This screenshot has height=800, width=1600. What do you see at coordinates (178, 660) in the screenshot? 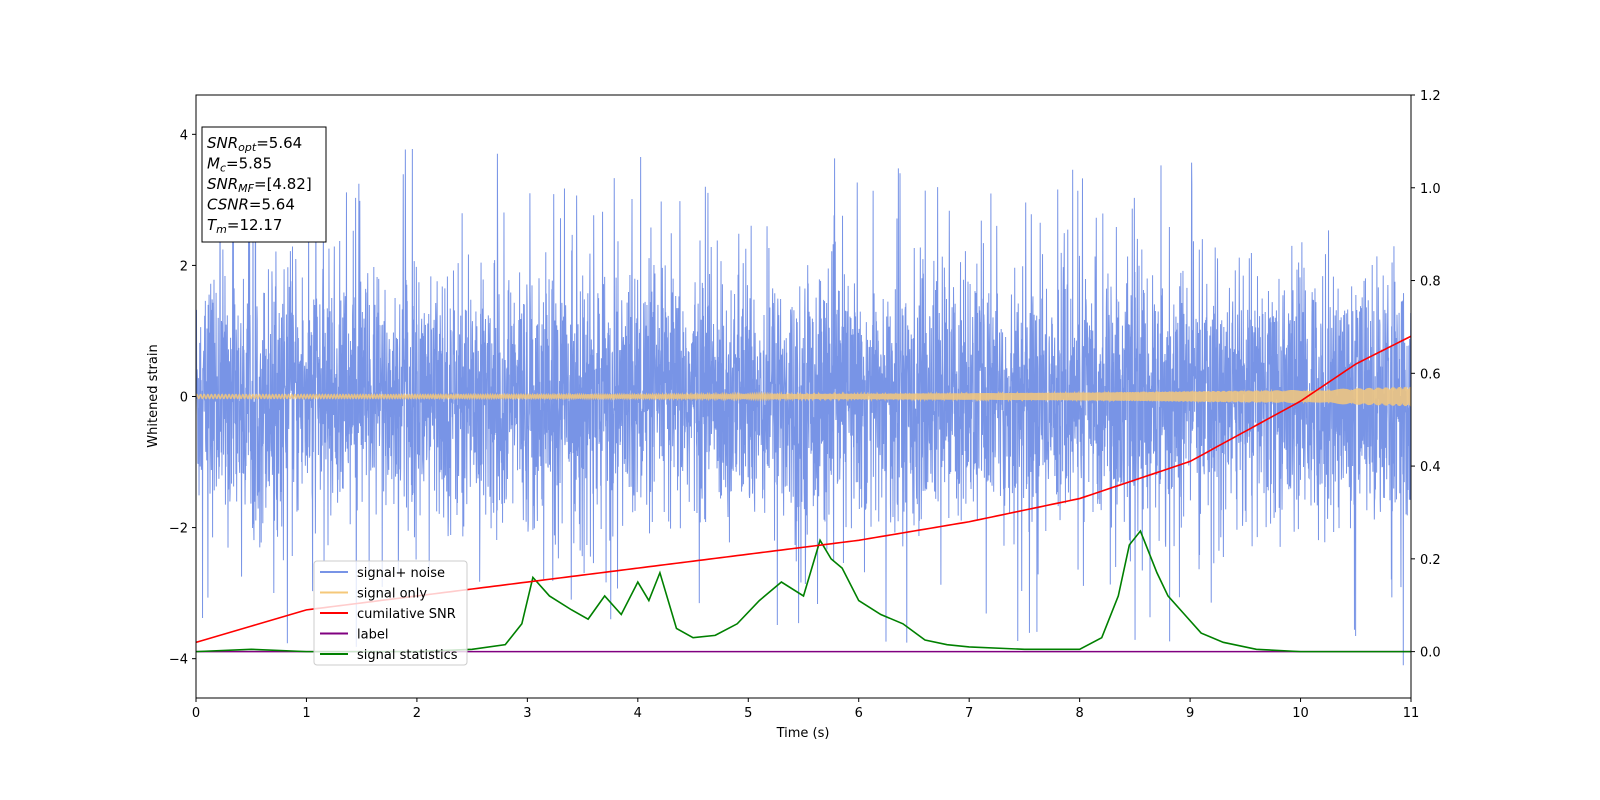
I see `y-tick-label: −4` at bounding box center [178, 660].